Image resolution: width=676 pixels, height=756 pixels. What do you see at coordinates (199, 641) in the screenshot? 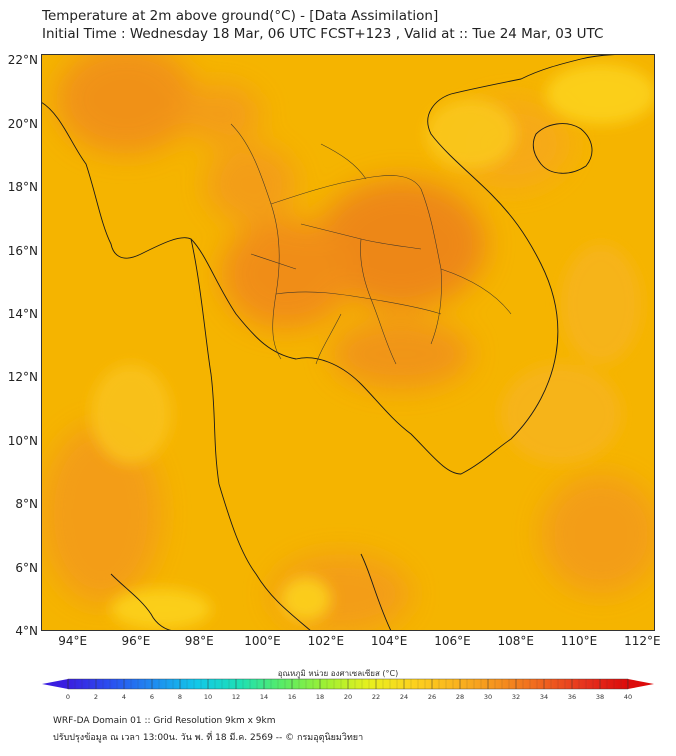
I see `longitude-label: 98°E` at bounding box center [199, 641].